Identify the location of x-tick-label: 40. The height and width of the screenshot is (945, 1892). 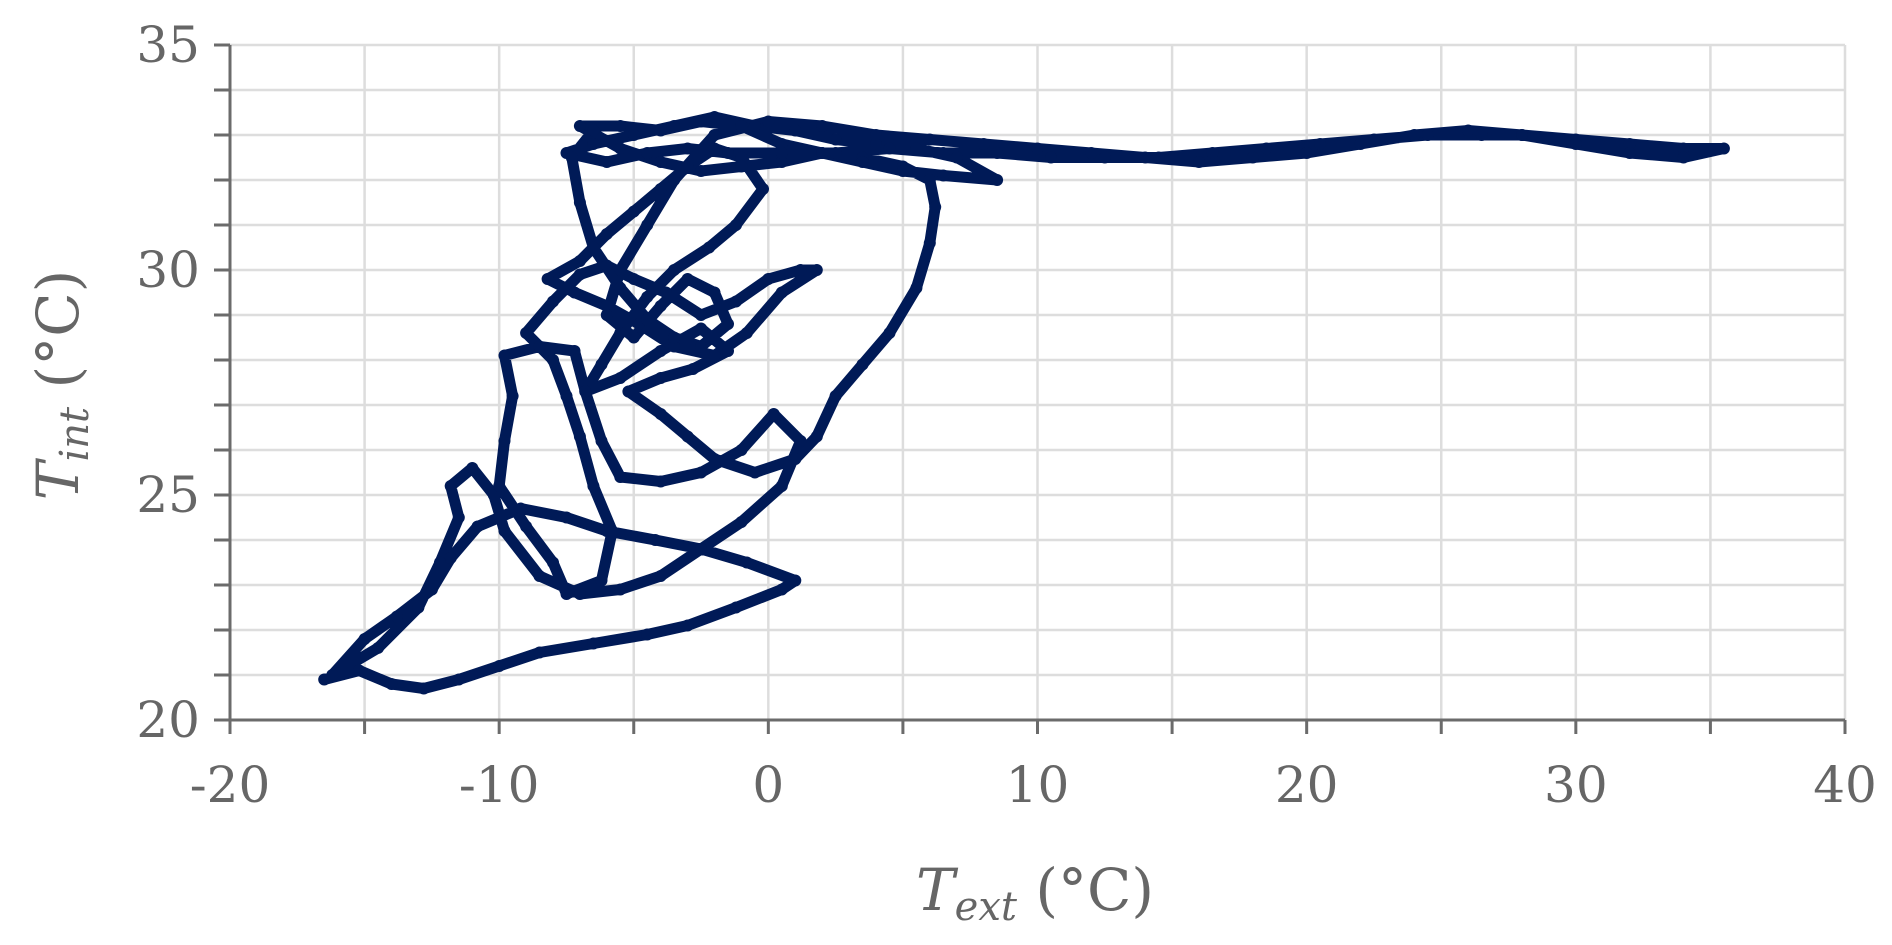
(1845, 785).